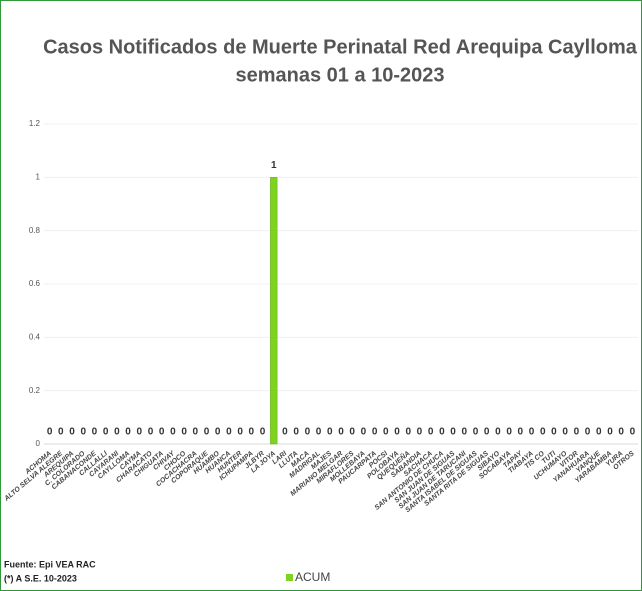 The width and height of the screenshot is (642, 591). I want to click on y-tick-label: 1.2, so click(35, 123).